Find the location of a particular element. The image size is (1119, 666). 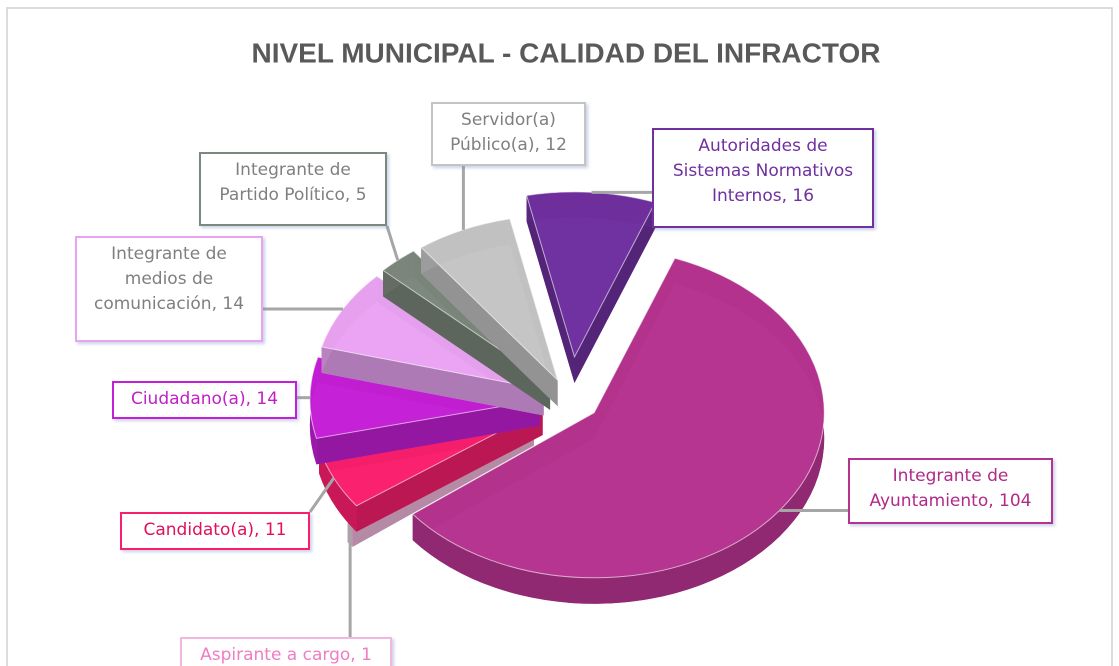

slice-side-shade is located at coordinates (338, 489).